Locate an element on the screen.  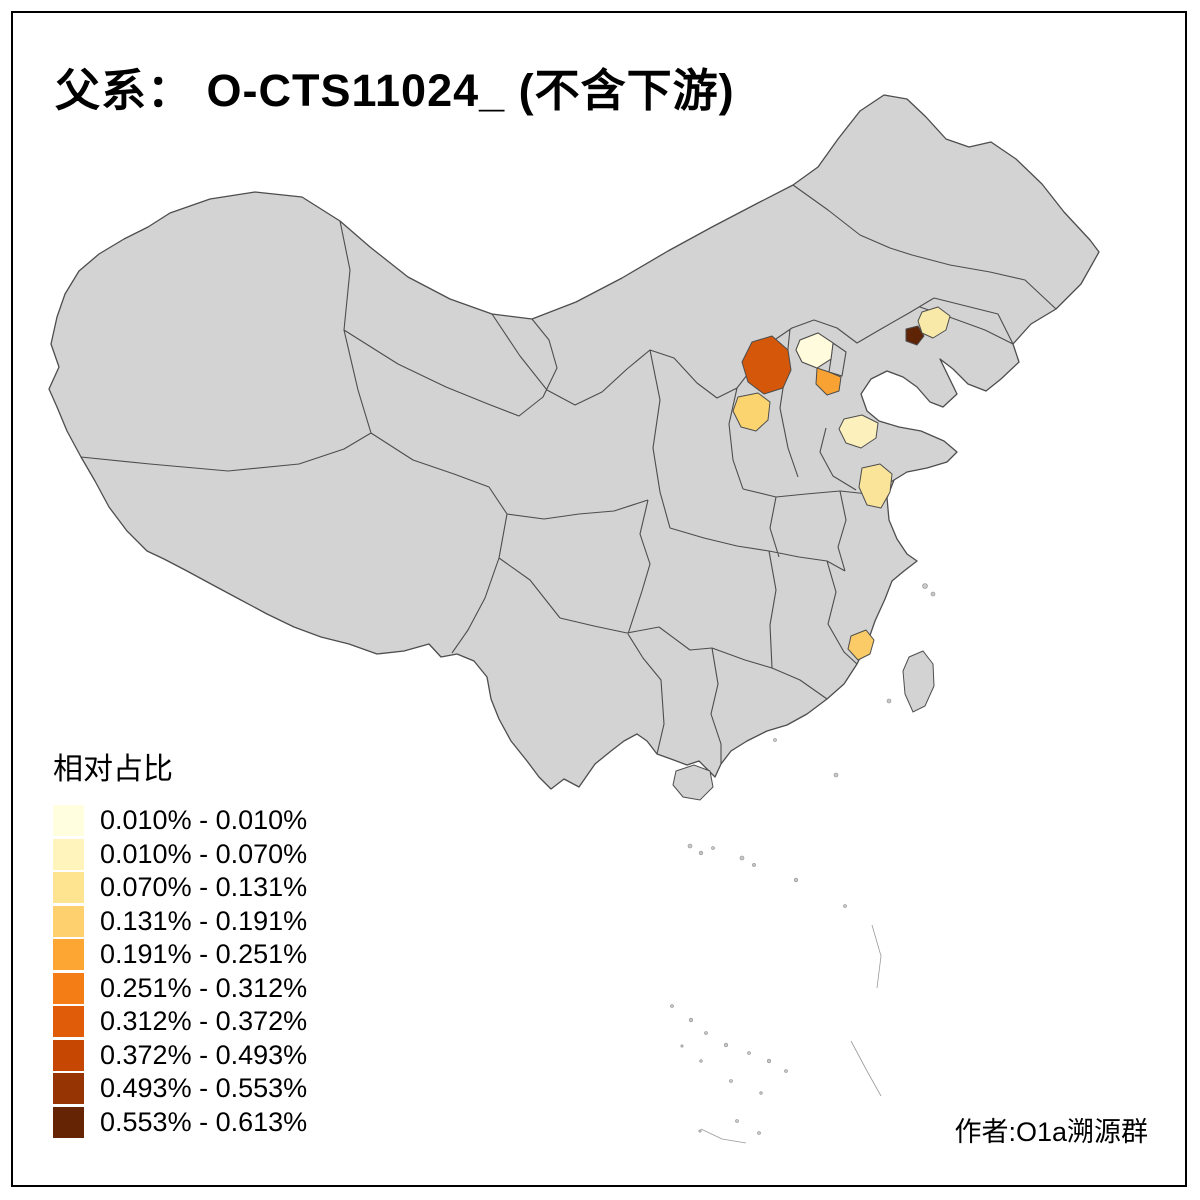
highlight-region-jiangsu is located at coordinates (875, 486).